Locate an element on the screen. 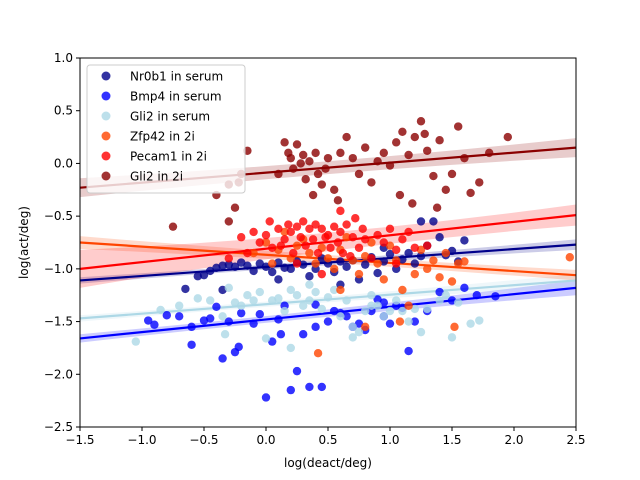 The image size is (640, 480). x-tick-label: 2.5 is located at coordinates (575, 440).